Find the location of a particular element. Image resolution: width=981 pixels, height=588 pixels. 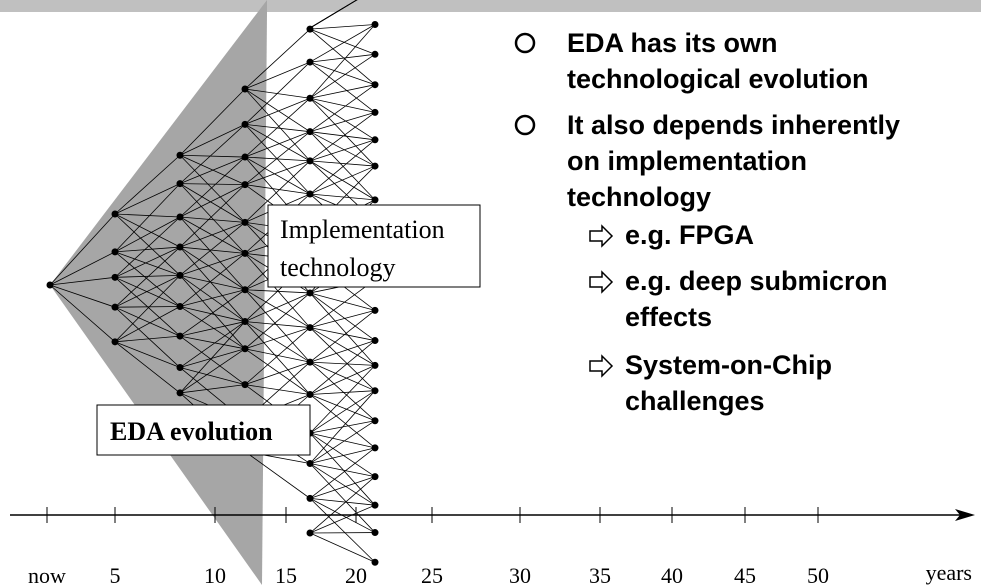

sub-bullet-text: e.g. FPGA is located at coordinates (689, 235).